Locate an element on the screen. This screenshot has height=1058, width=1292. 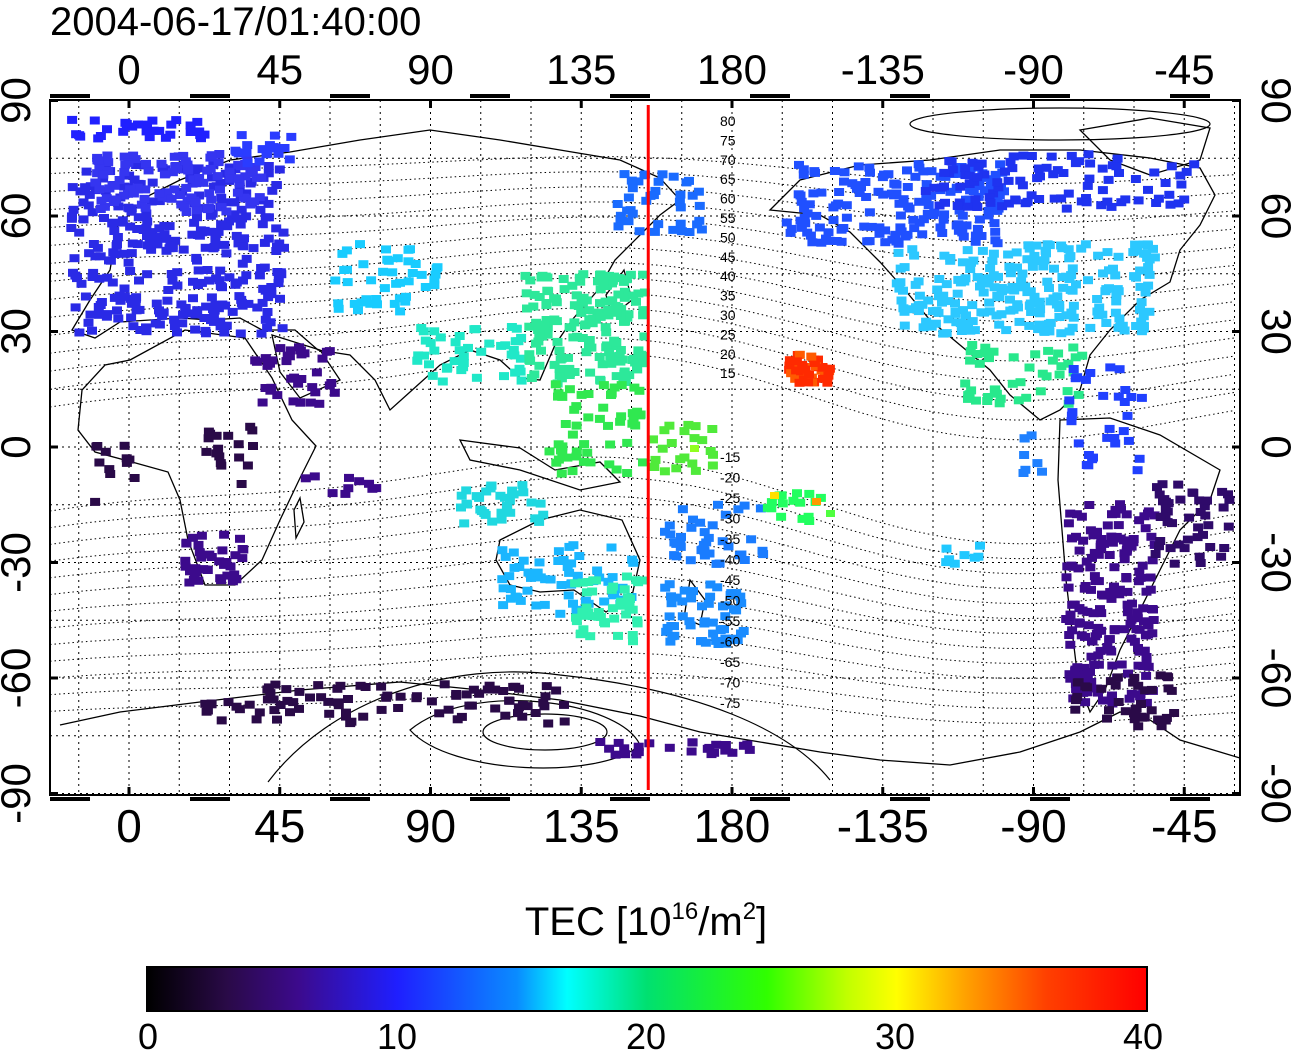
contour-label: -40 is located at coordinates (730, 560).